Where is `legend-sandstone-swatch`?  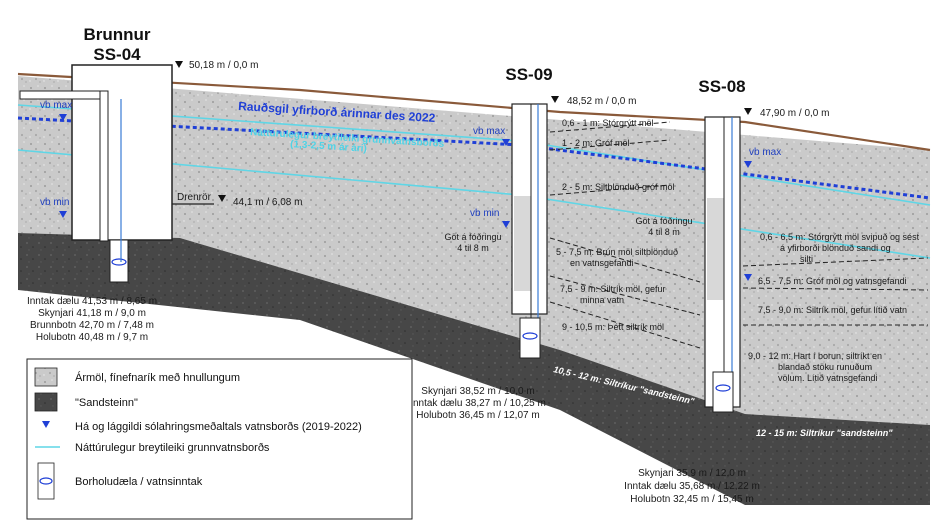
legend-sandstone-swatch is located at coordinates (46, 402).